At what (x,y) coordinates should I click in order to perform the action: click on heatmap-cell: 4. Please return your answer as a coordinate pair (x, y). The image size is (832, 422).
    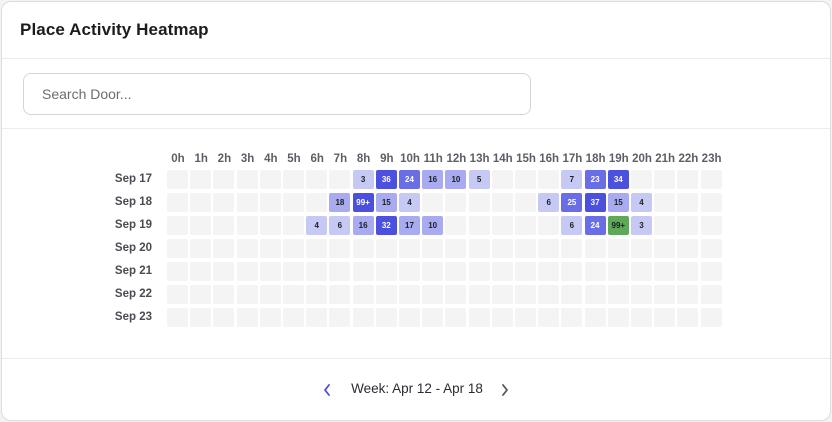
    Looking at the image, I should click on (317, 225).